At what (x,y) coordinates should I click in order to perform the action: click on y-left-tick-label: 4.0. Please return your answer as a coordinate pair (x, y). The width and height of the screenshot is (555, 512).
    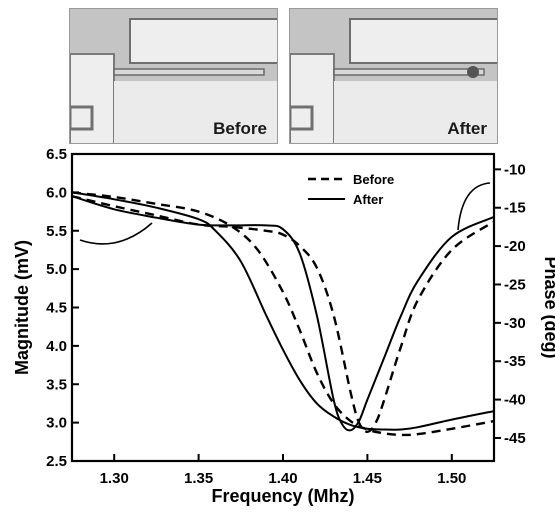
    Looking at the image, I should click on (56, 346).